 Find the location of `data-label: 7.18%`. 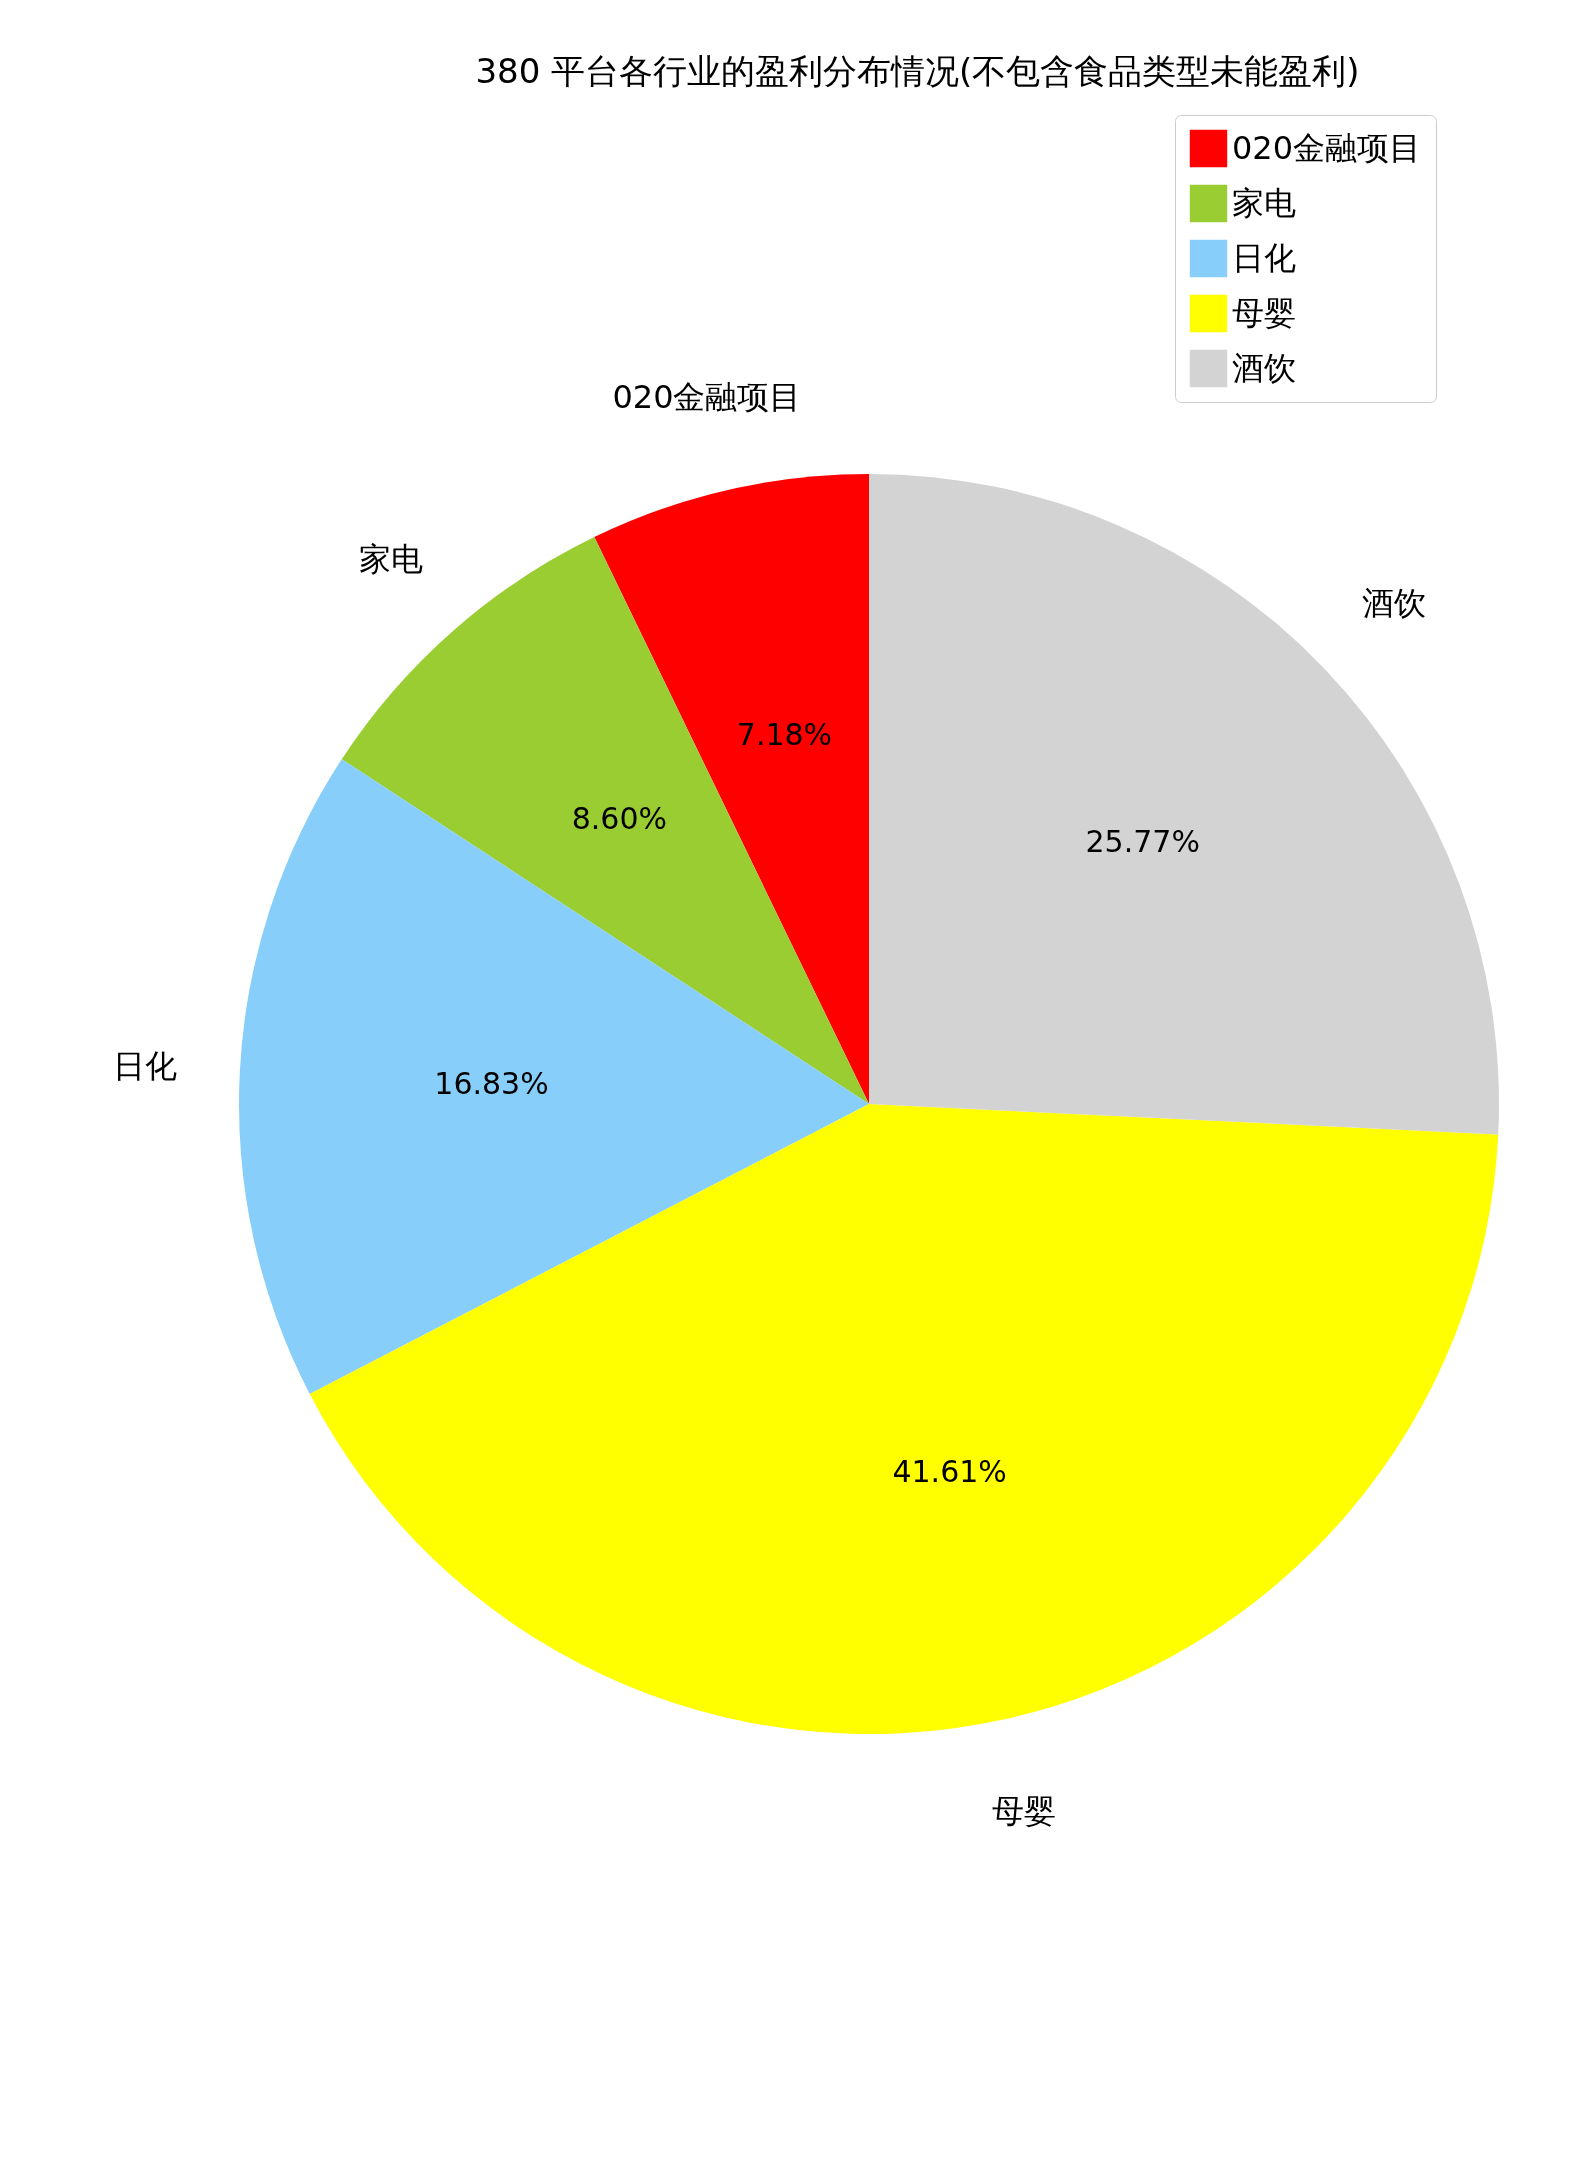

data-label: 7.18% is located at coordinates (784, 734).